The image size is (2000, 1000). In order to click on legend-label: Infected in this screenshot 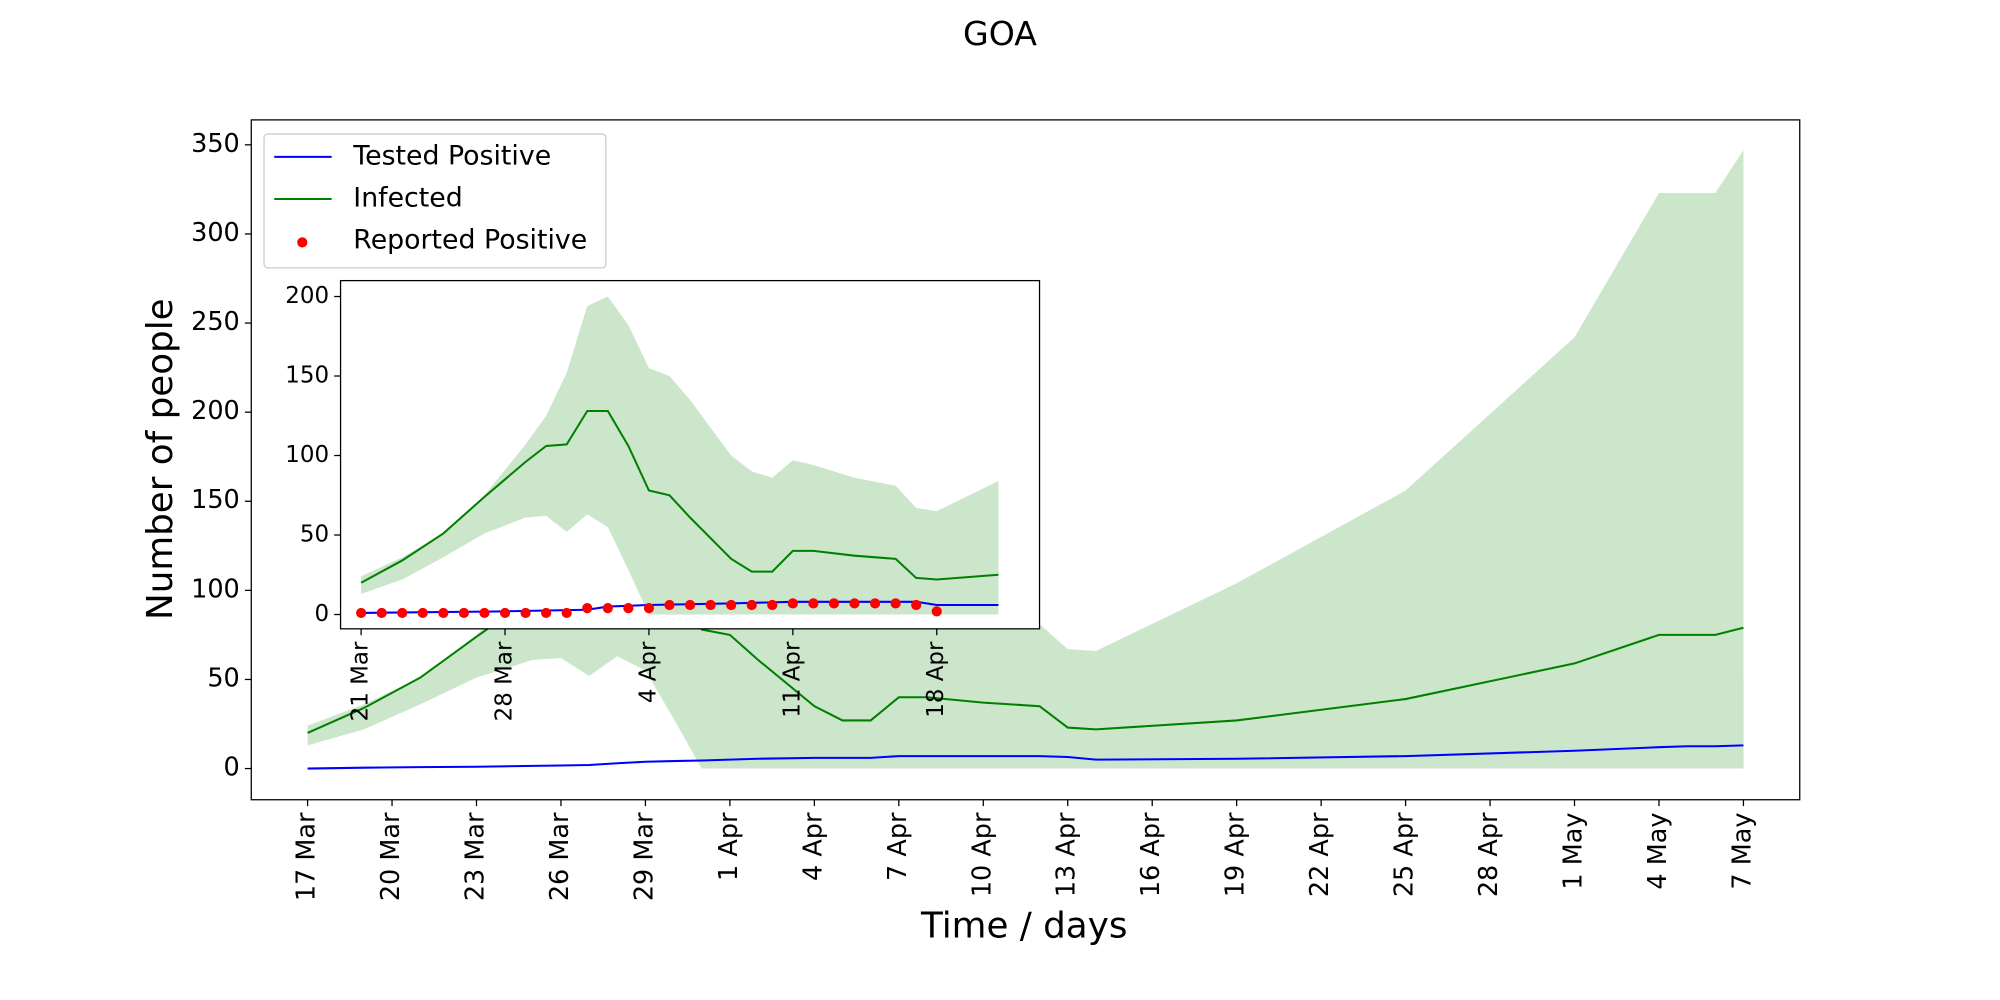, I will do `click(407, 197)`.